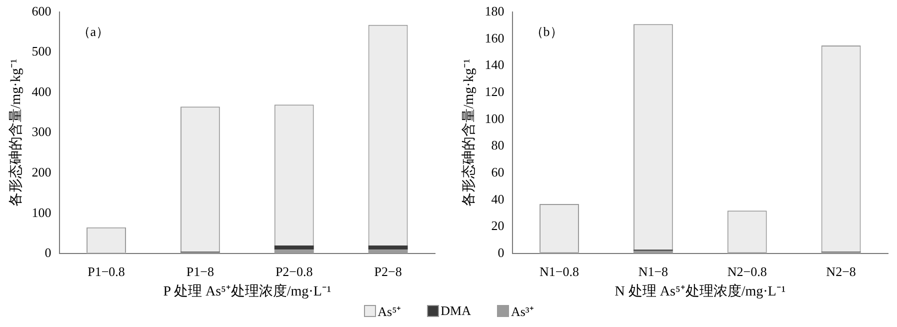 This screenshot has width=897, height=327. Describe the element at coordinates (42, 132) in the screenshot. I see `y-tick-label: 300` at that location.